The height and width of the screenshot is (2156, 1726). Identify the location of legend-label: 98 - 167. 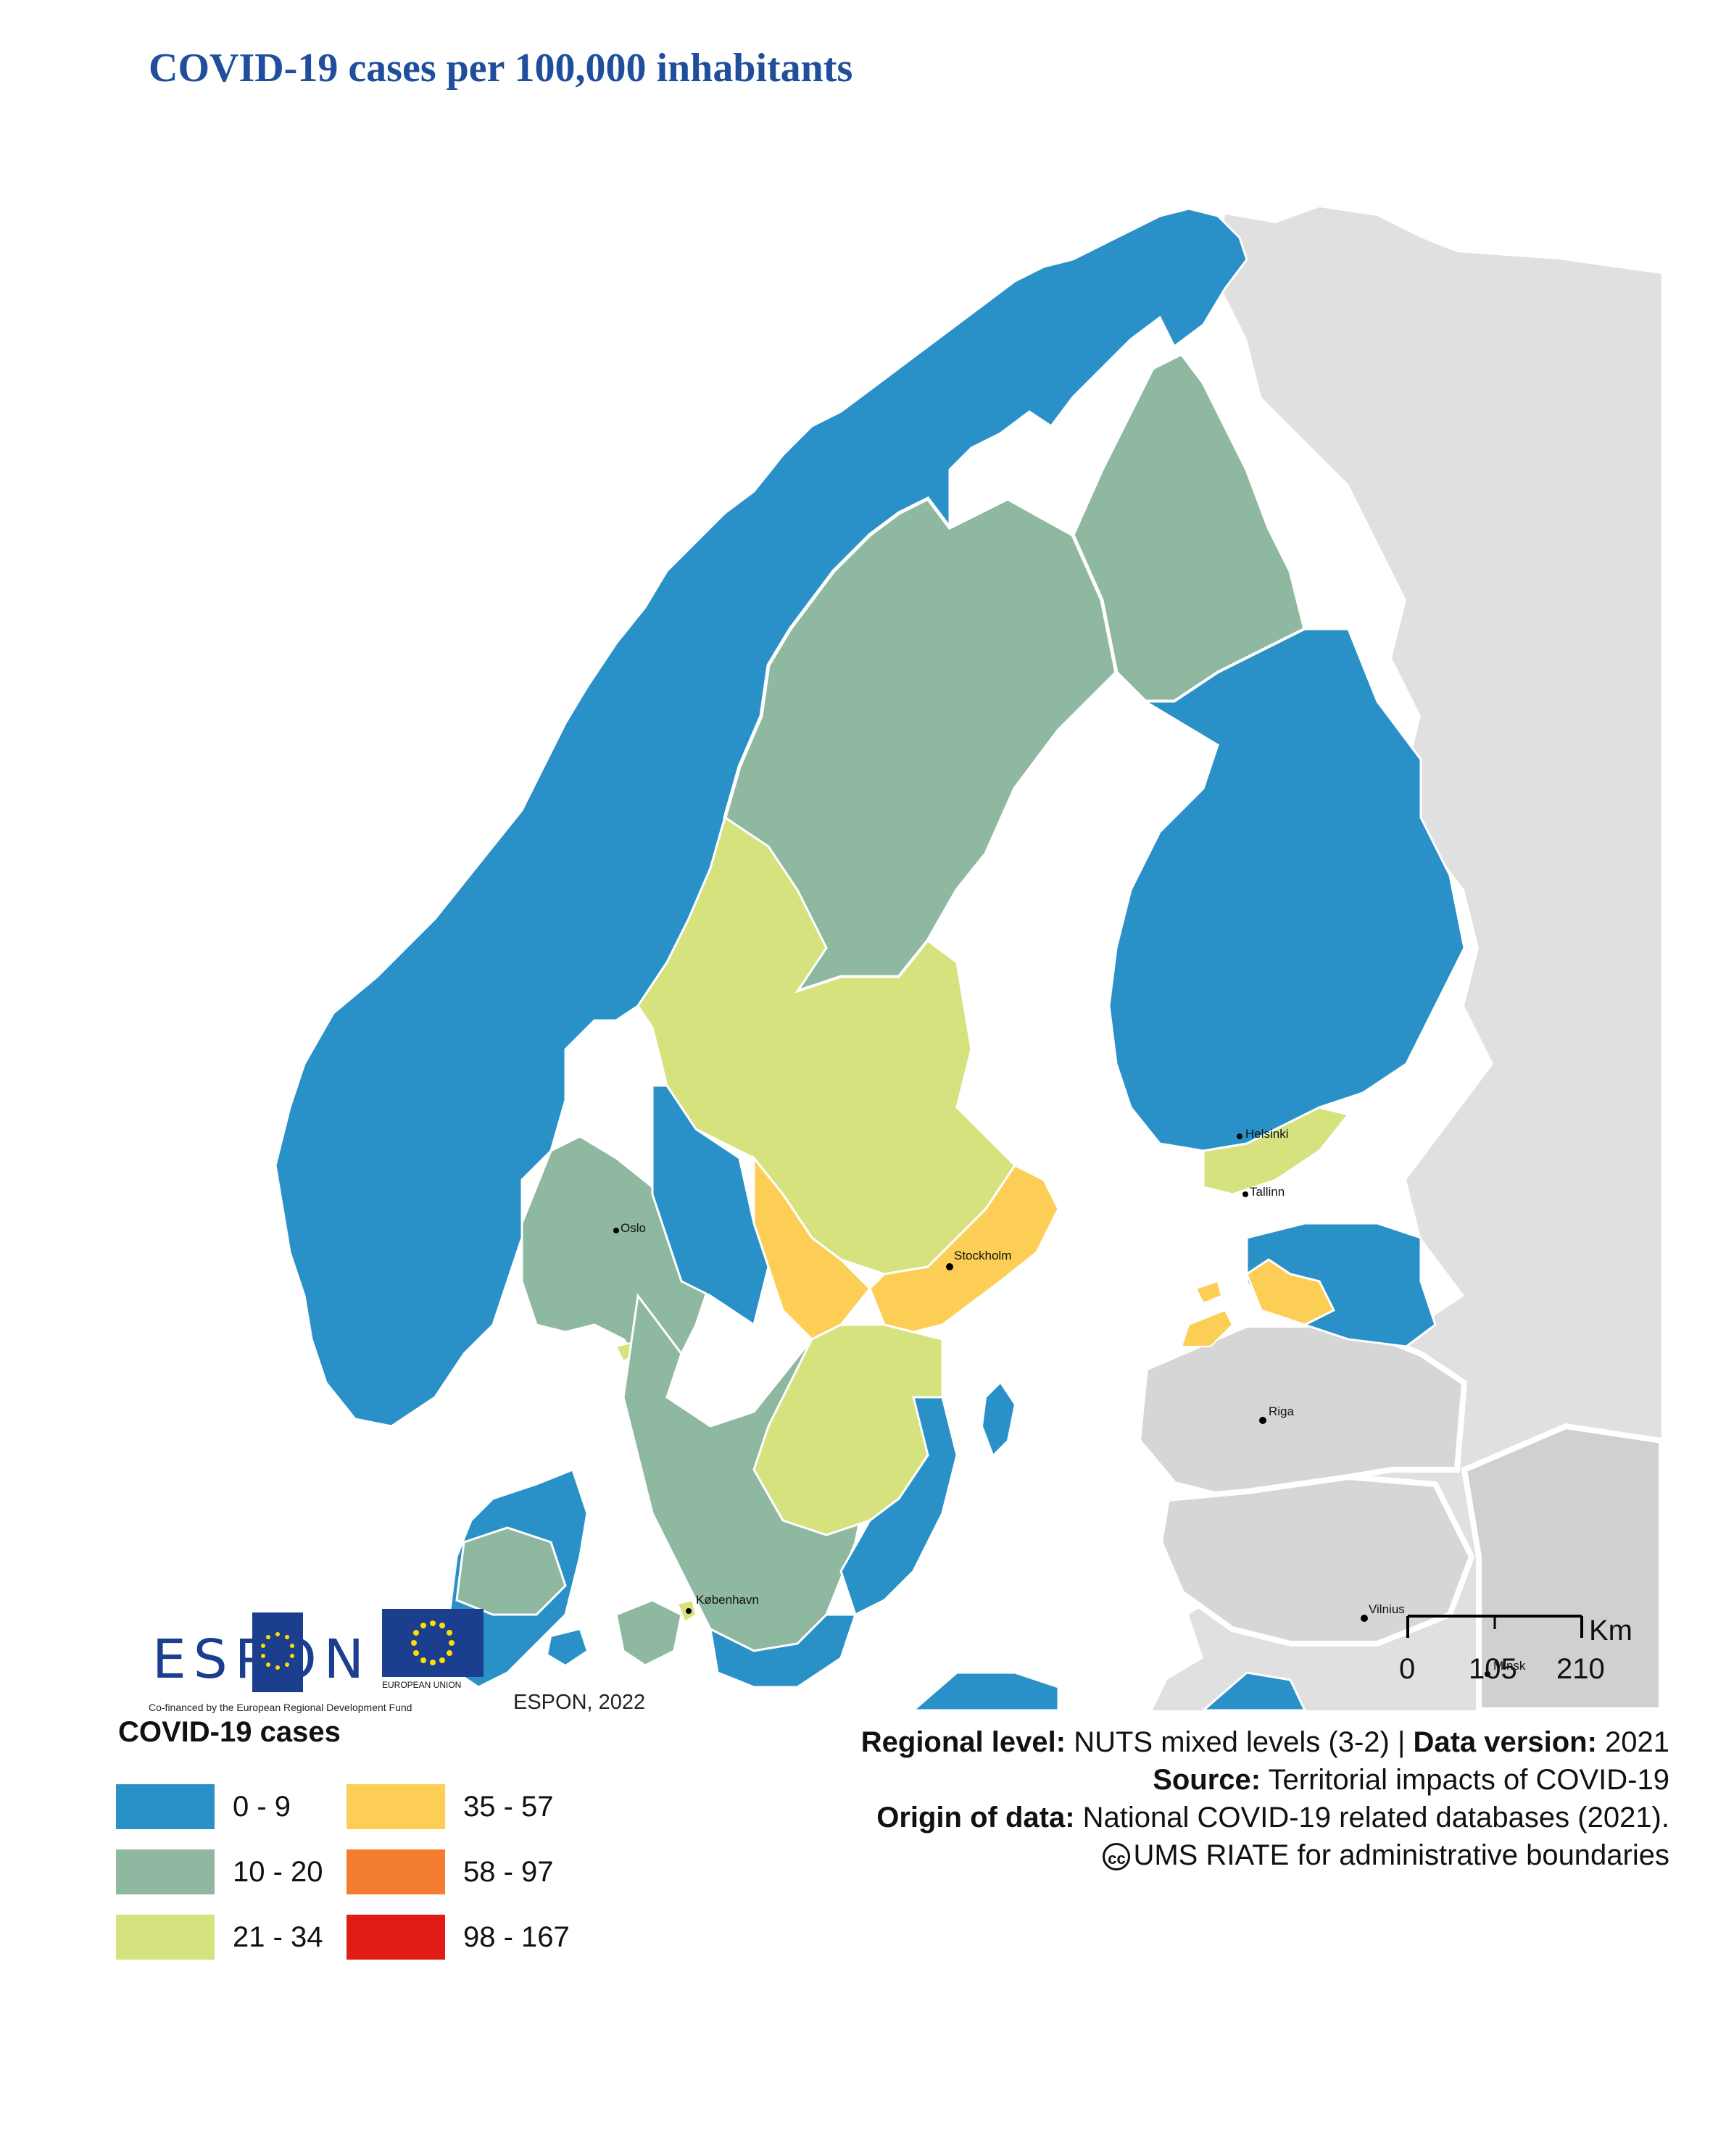
(516, 1937).